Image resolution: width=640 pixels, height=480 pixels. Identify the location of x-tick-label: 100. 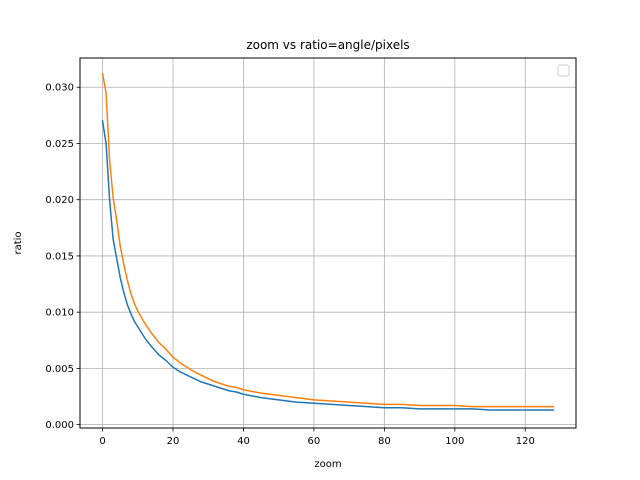
(454, 441).